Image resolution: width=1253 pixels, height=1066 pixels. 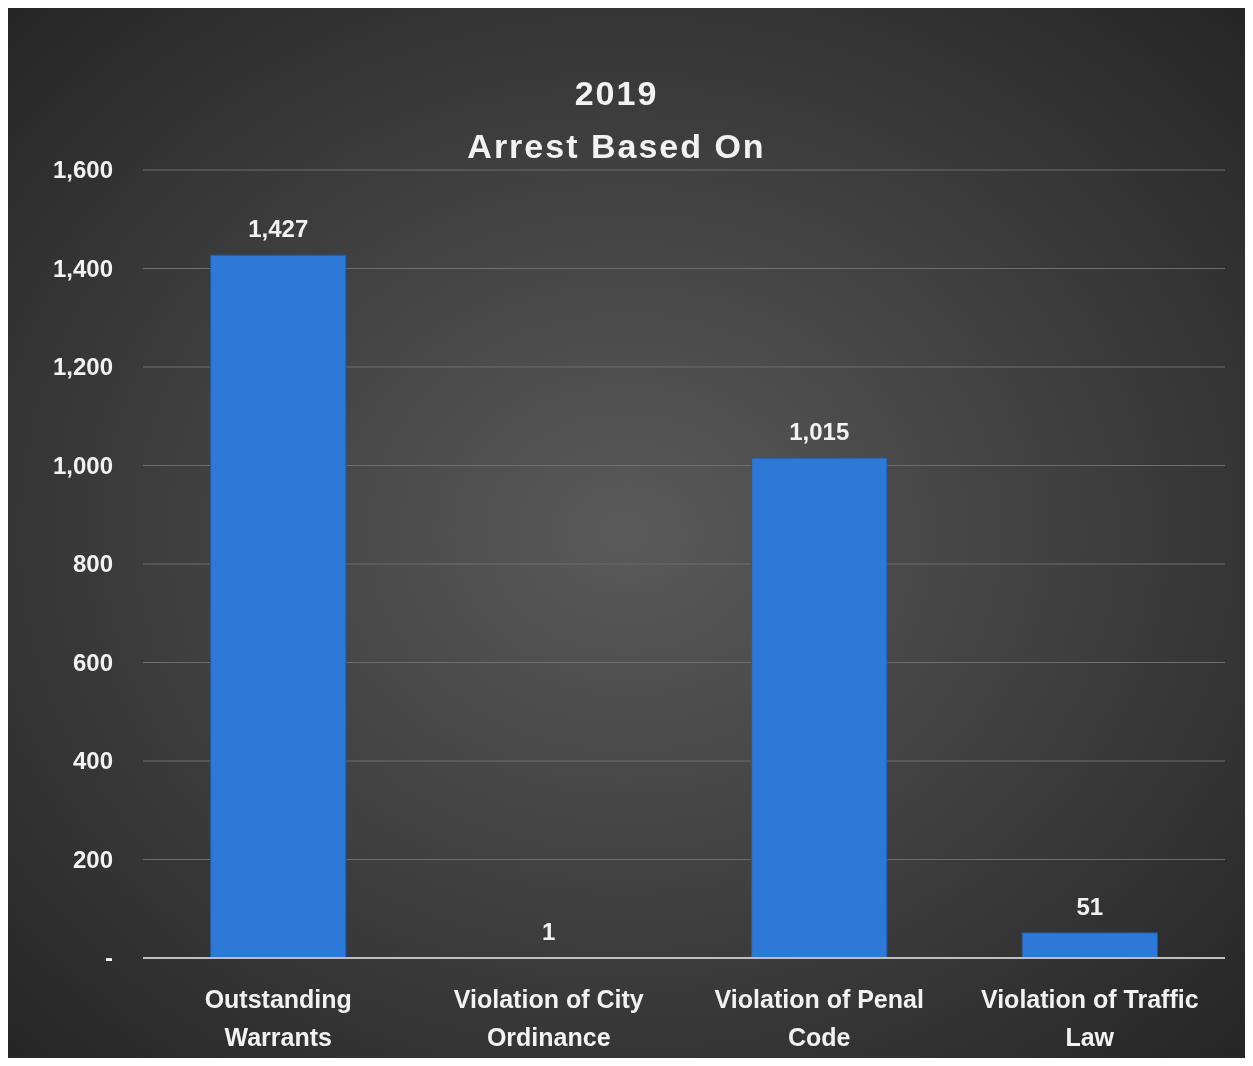 What do you see at coordinates (92, 564) in the screenshot?
I see `y-tick-label: 800` at bounding box center [92, 564].